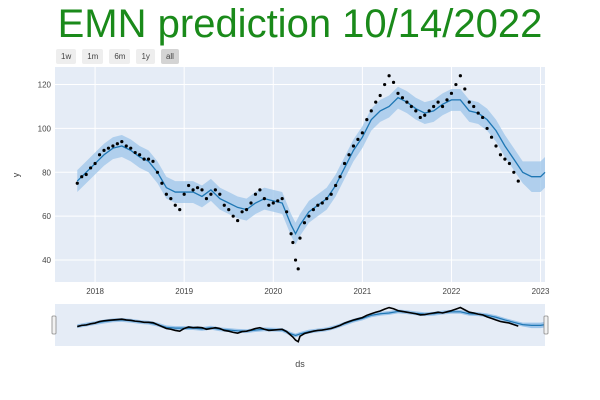 The image size is (600, 400). I want to click on range-button-1y: 1y, so click(145, 56).